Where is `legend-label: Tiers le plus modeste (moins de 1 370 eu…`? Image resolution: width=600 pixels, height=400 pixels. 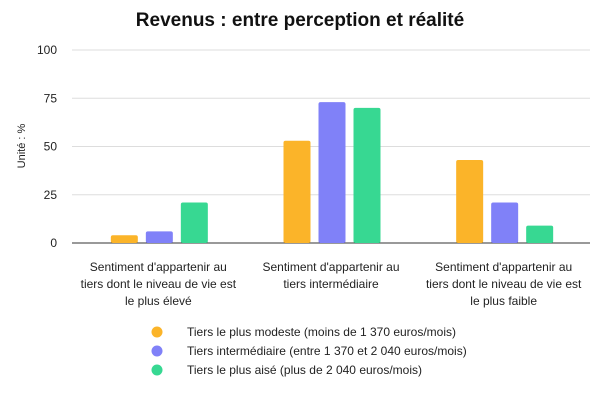 legend-label: Tiers le plus modeste (moins de 1 370 eu… is located at coordinates (321, 332).